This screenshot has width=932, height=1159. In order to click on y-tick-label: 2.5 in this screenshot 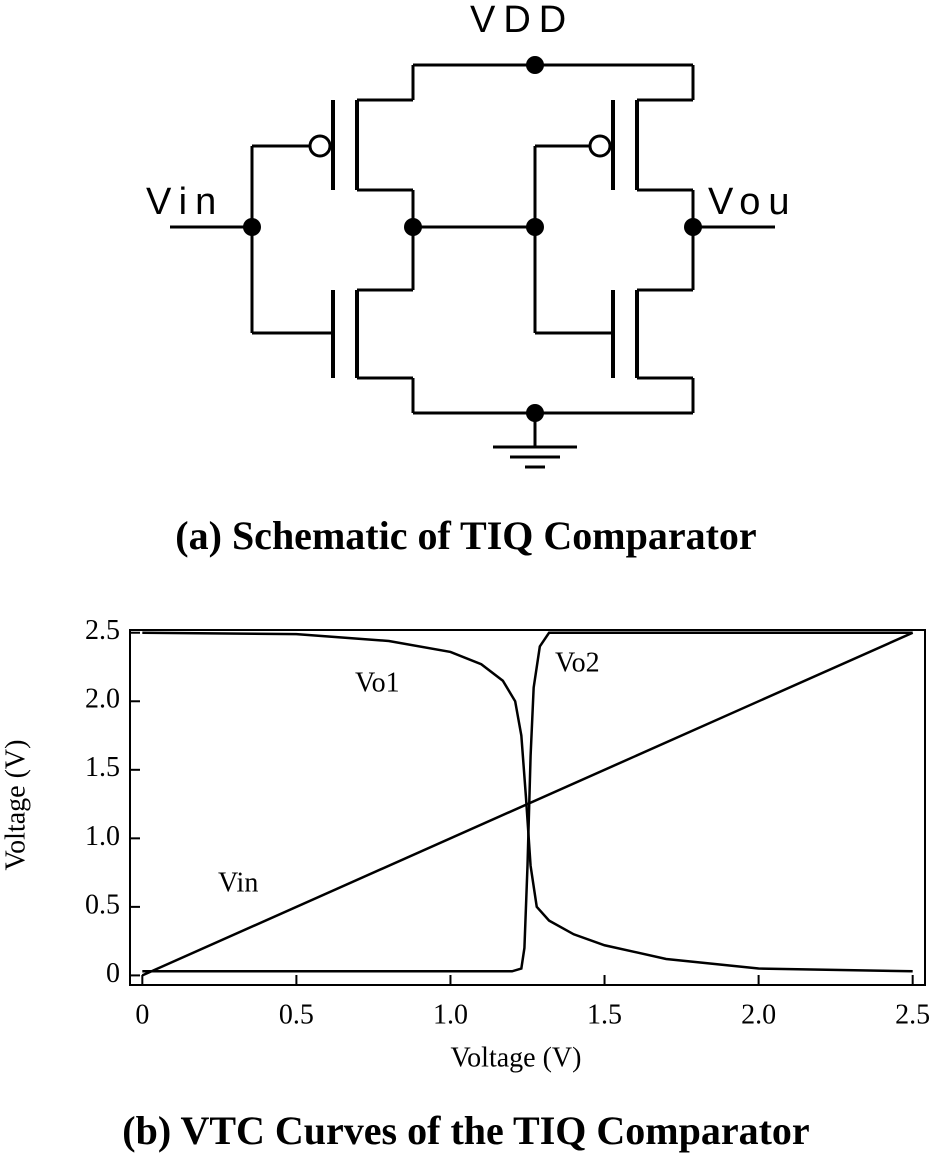, I will do `click(102, 630)`.